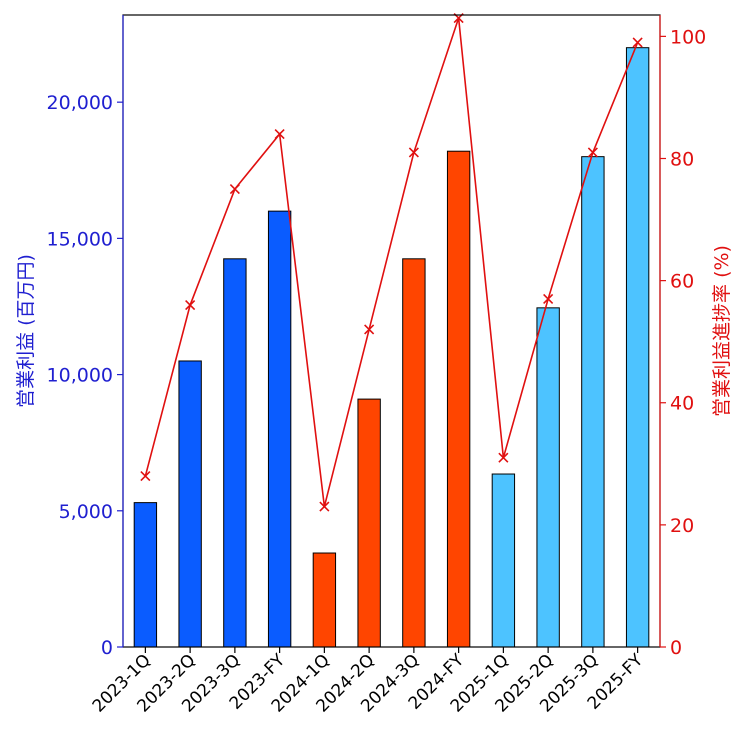 This screenshot has height=750, width=750. What do you see at coordinates (190, 504) in the screenshot?
I see `bar-2023-2Q` at bounding box center [190, 504].